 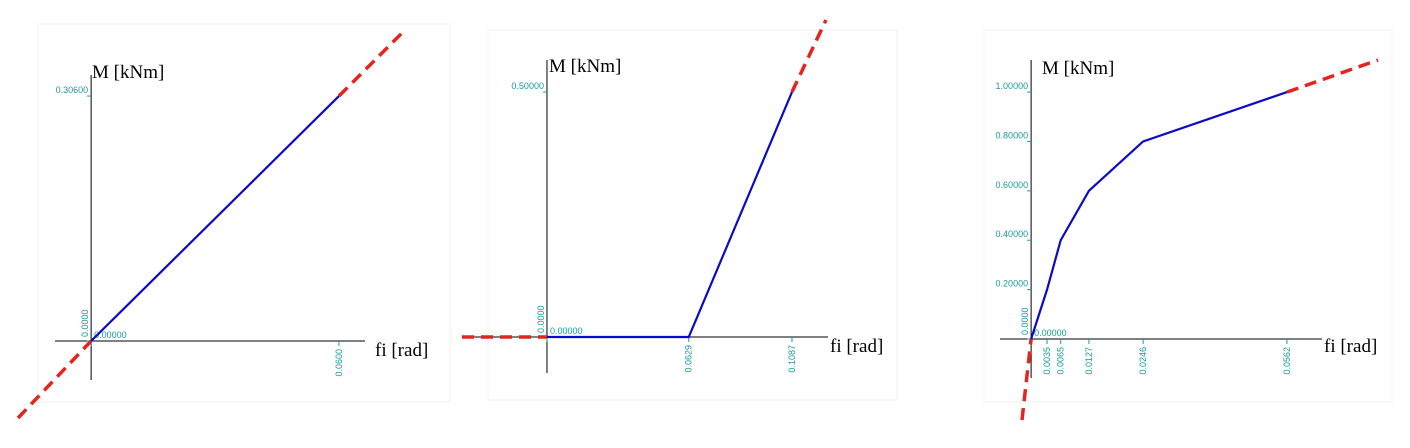 What do you see at coordinates (527, 86) in the screenshot?
I see `y-tick-label: 0.50000` at bounding box center [527, 86].